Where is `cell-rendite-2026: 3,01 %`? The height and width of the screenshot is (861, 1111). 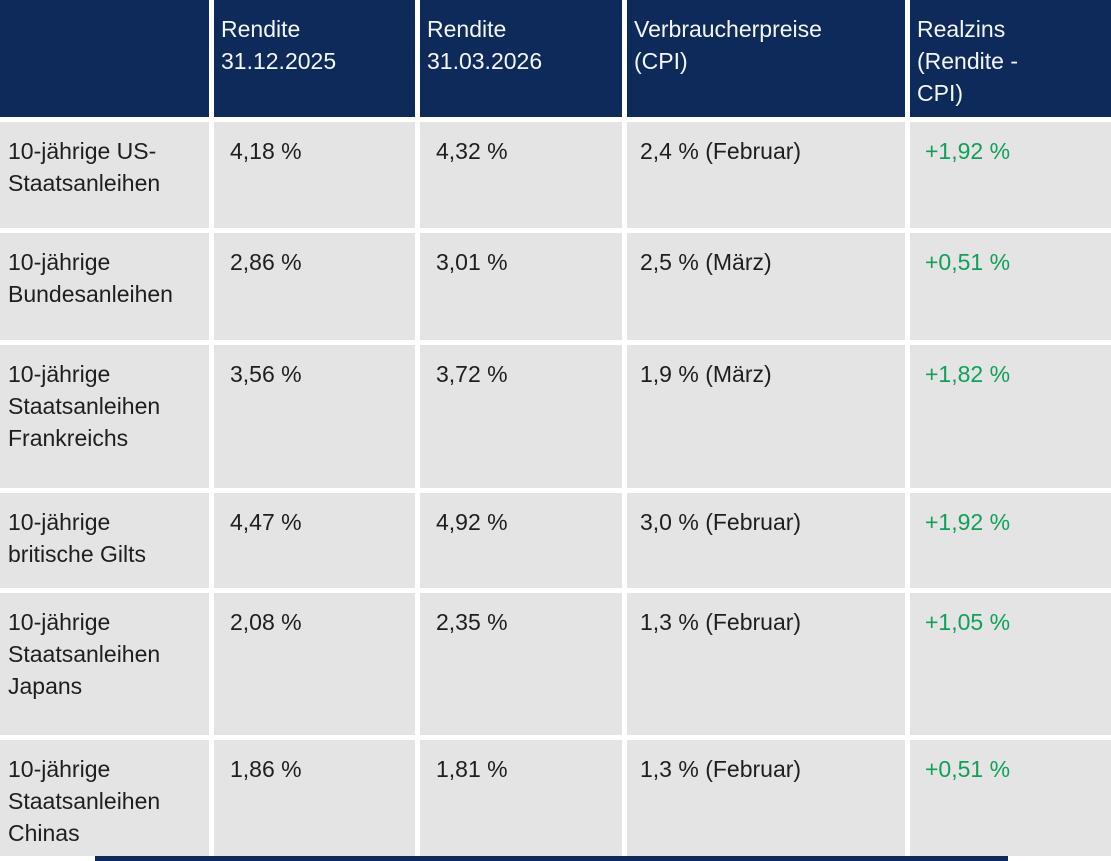
cell-rendite-2026: 3,01 % is located at coordinates (521, 286).